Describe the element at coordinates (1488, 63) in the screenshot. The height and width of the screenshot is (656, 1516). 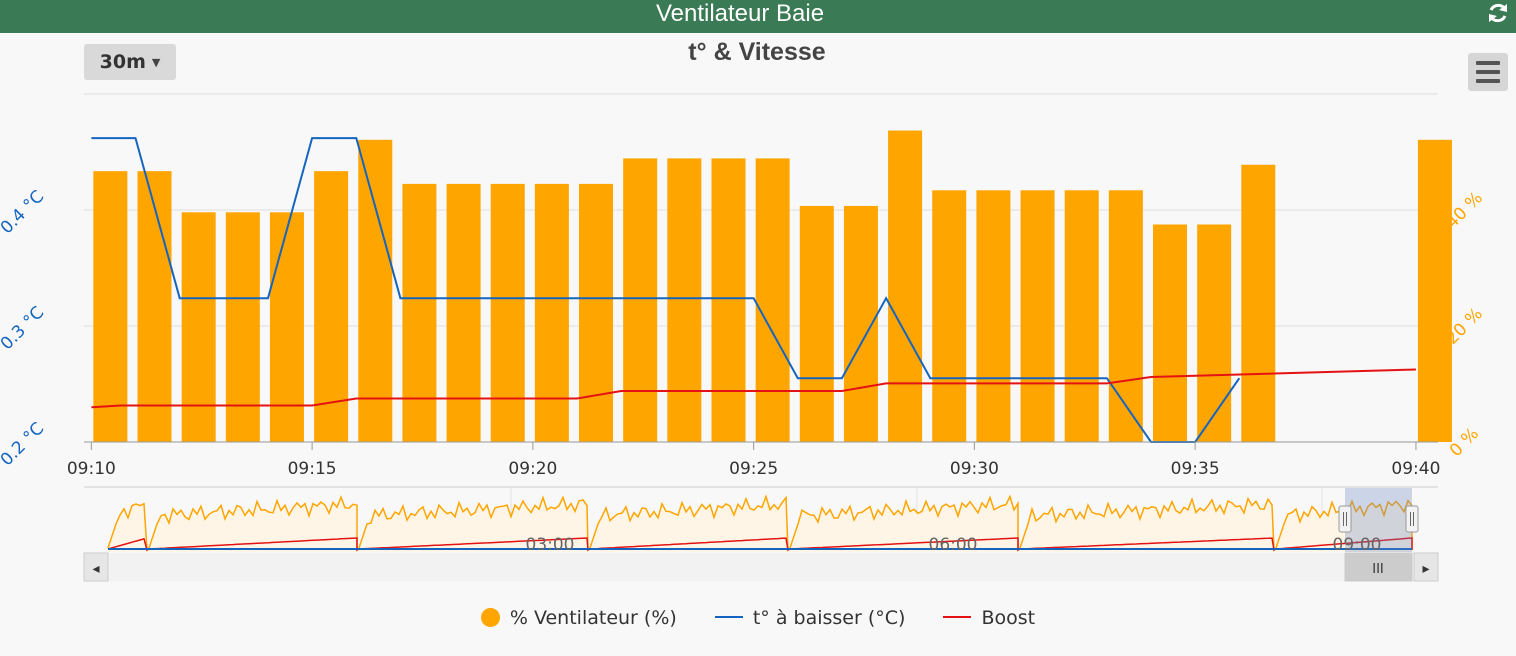
I see `hamburger-icon` at that location.